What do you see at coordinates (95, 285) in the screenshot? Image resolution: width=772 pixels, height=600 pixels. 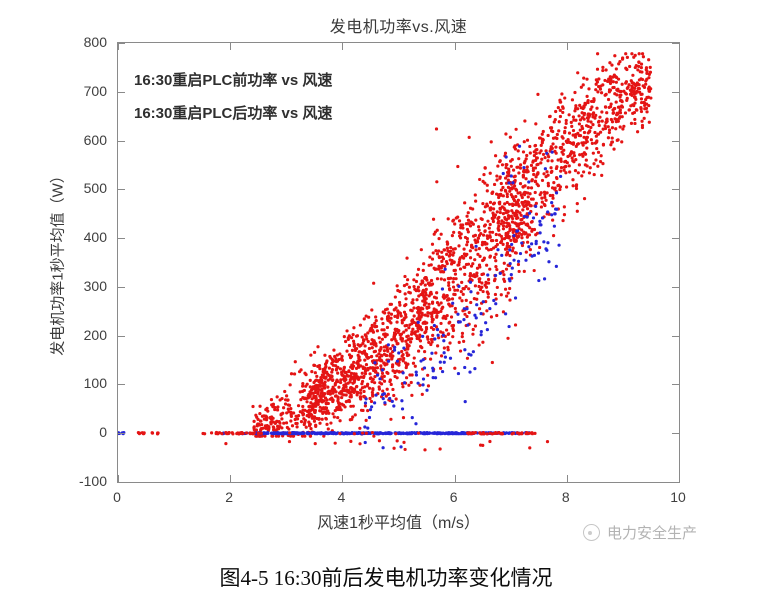 I see `y-tick-label: 300` at bounding box center [95, 285].